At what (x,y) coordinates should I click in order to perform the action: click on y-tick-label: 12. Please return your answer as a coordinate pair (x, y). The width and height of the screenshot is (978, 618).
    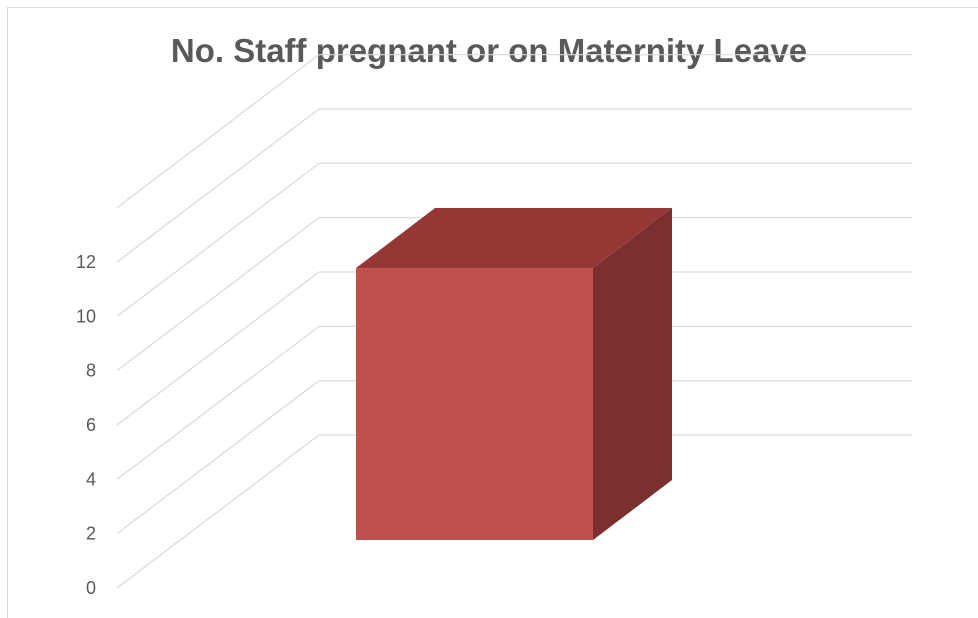
    Looking at the image, I should click on (86, 262).